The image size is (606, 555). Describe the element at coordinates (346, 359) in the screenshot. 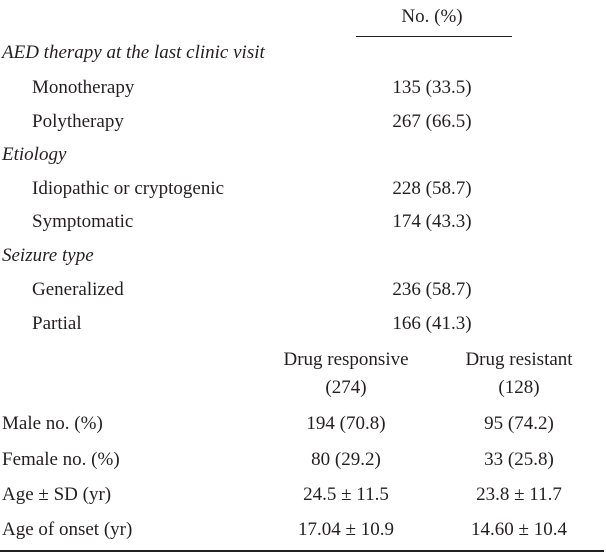

I see `group-header-drug-responsive: Drug responsive` at that location.